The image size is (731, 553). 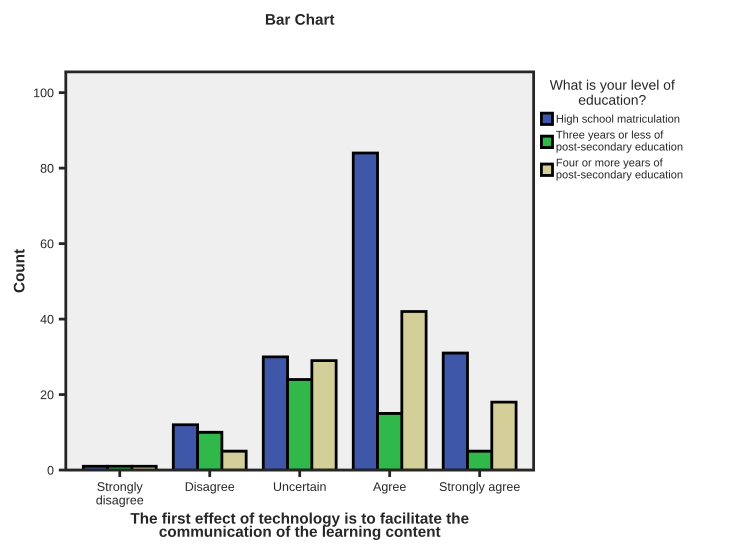 What do you see at coordinates (299, 526) in the screenshot?
I see `x-axis-title: The first effect of technology is to facilitate the communication of the learning content` at bounding box center [299, 526].